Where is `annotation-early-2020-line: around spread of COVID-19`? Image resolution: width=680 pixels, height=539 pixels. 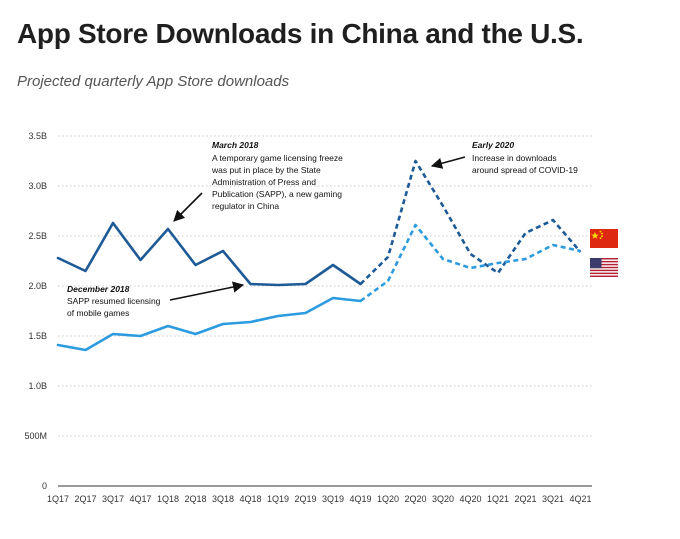 annotation-early-2020-line: around spread of COVID-19 is located at coordinates (525, 170).